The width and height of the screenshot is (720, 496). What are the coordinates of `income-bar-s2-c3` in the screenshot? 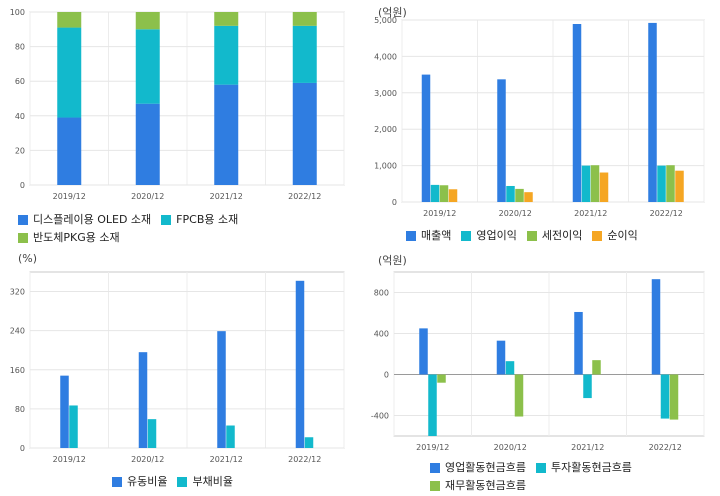 It's located at (670, 183).